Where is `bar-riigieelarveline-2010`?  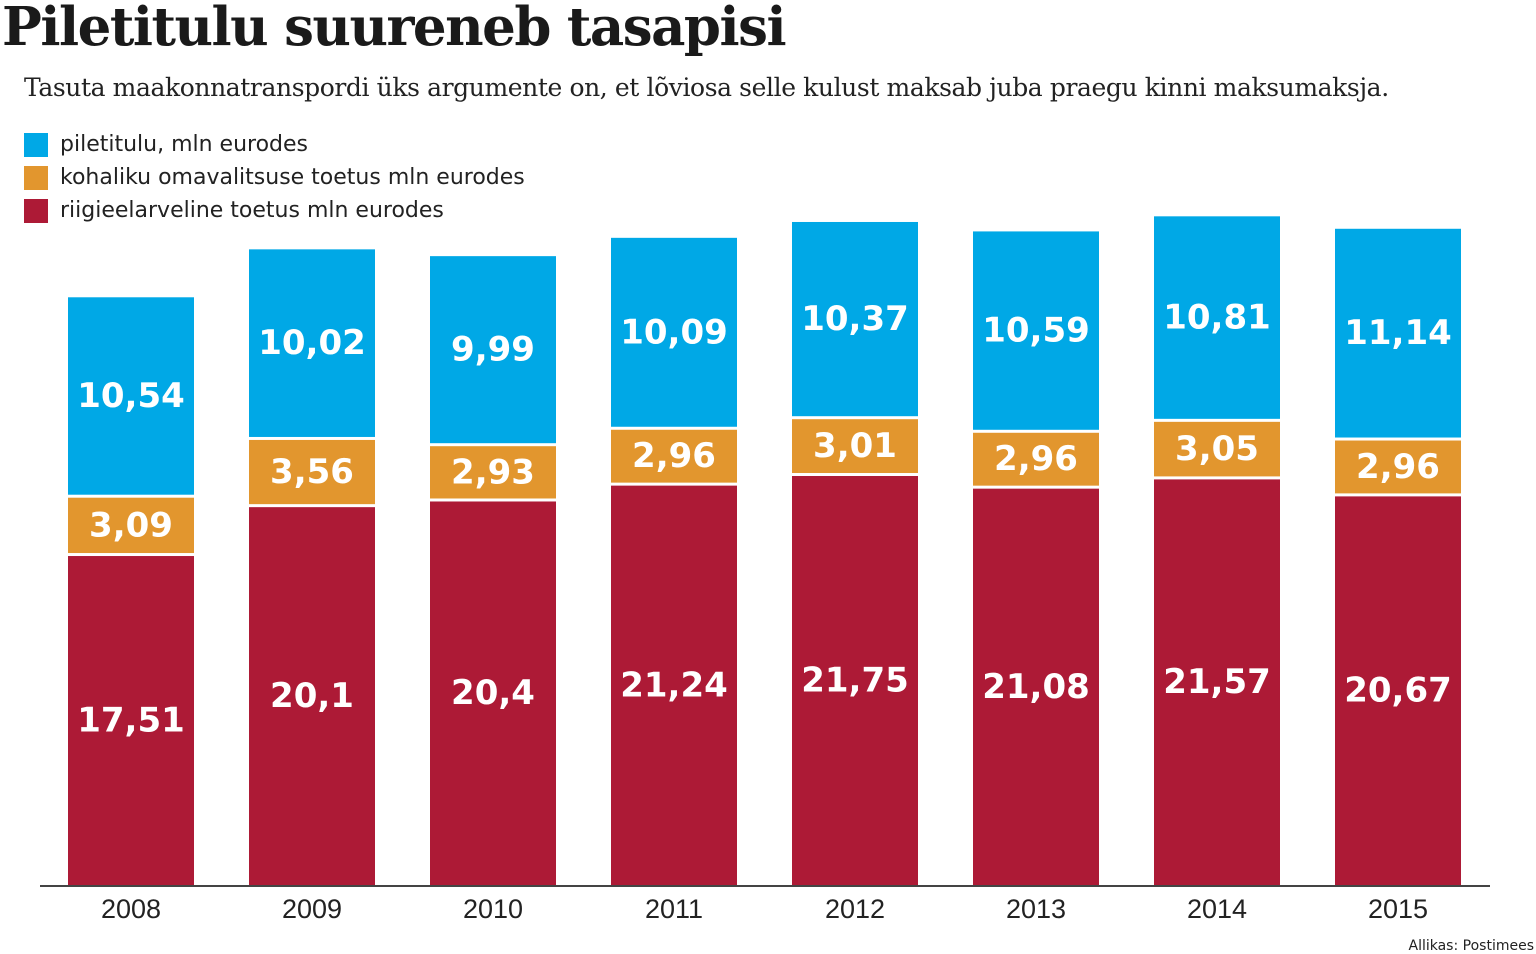
bar-riigieelarveline-2010 is located at coordinates (493, 693).